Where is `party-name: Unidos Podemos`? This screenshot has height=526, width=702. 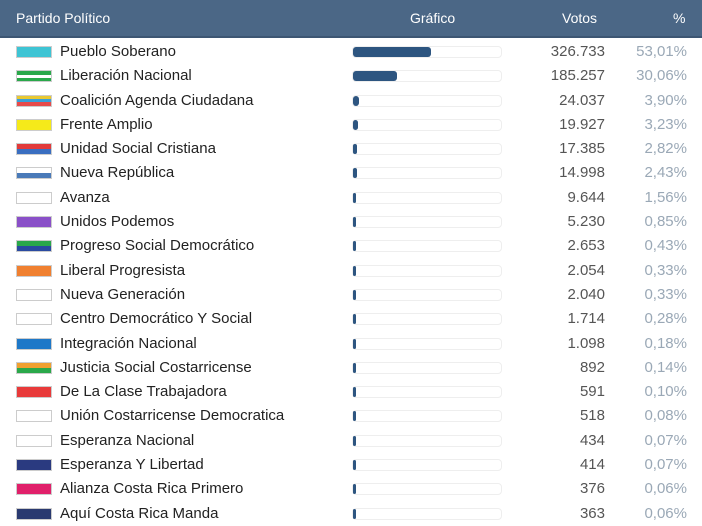 party-name: Unidos Podemos is located at coordinates (117, 222).